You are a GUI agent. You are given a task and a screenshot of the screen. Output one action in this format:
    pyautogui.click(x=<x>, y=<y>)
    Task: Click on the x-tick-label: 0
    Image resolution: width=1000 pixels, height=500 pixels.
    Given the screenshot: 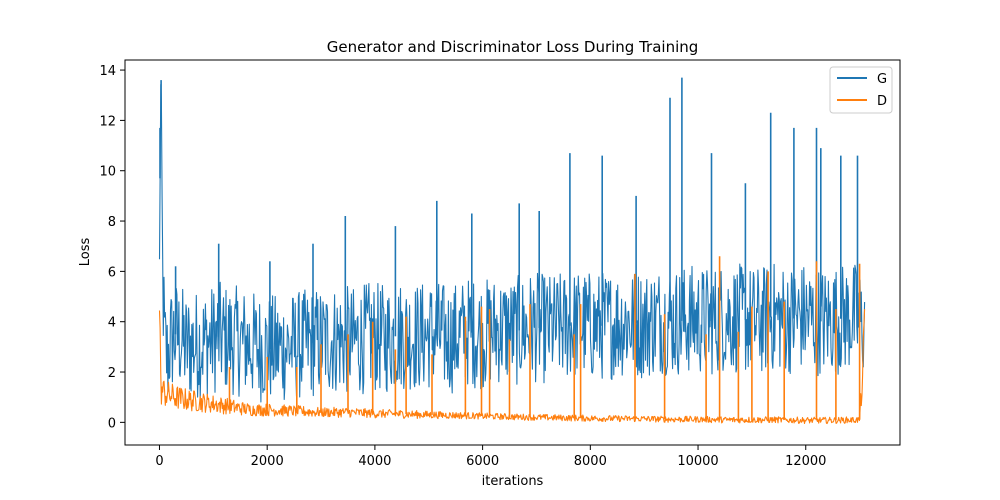 What is the action you would take?
    pyautogui.click(x=159, y=461)
    